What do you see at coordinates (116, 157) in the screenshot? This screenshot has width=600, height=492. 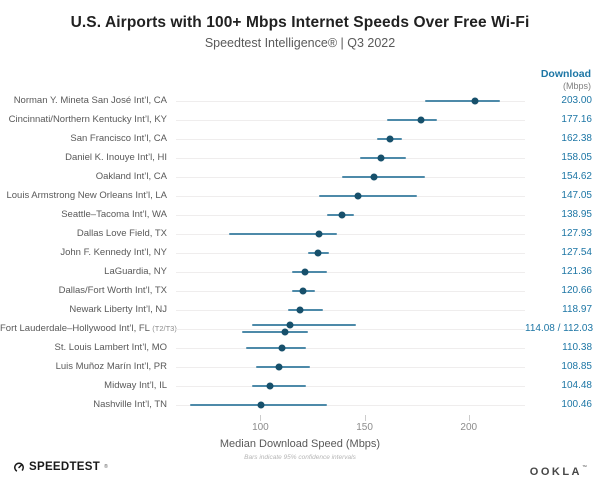 I see `airport-label-text: Daniel K. Inouye Int’l, HI` at bounding box center [116, 157].